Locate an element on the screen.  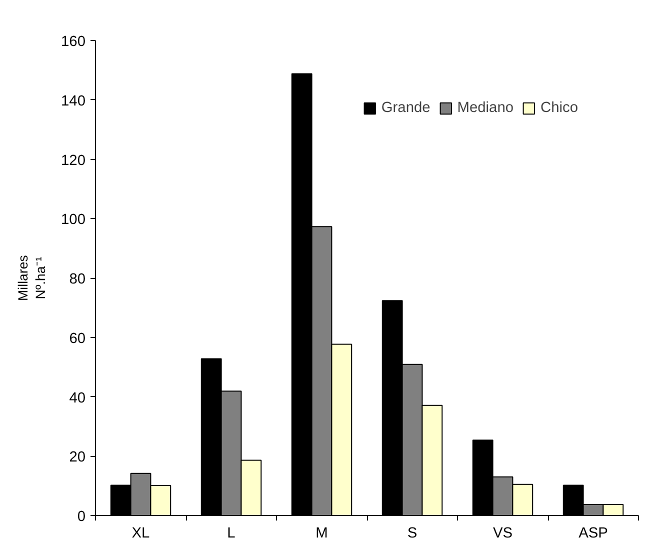
x-tick-label: L is located at coordinates (231, 534).